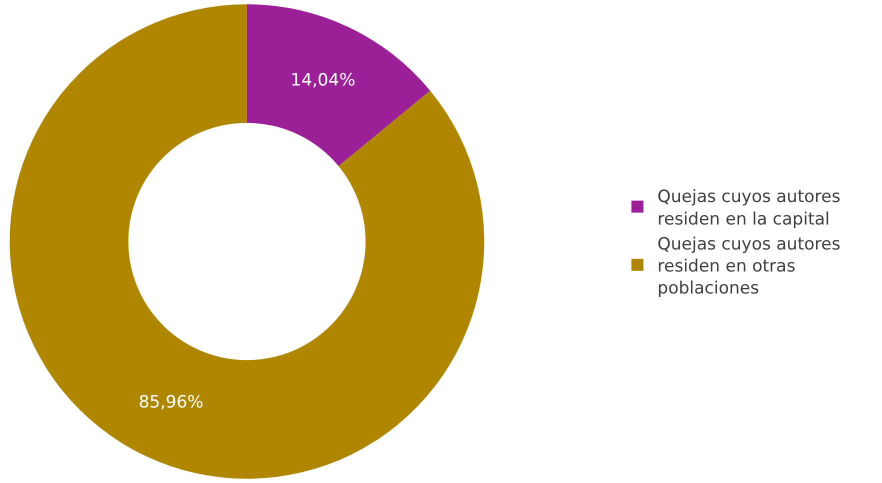 This screenshot has height=483, width=882. I want to click on legend-label: Quejas cuyos autores residen en la capital, so click(749, 208).